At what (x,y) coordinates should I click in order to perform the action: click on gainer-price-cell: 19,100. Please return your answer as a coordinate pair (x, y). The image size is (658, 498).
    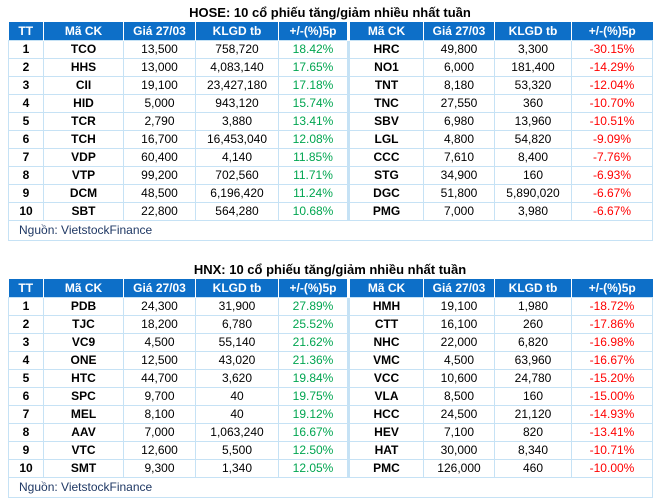
    Looking at the image, I should click on (159, 85).